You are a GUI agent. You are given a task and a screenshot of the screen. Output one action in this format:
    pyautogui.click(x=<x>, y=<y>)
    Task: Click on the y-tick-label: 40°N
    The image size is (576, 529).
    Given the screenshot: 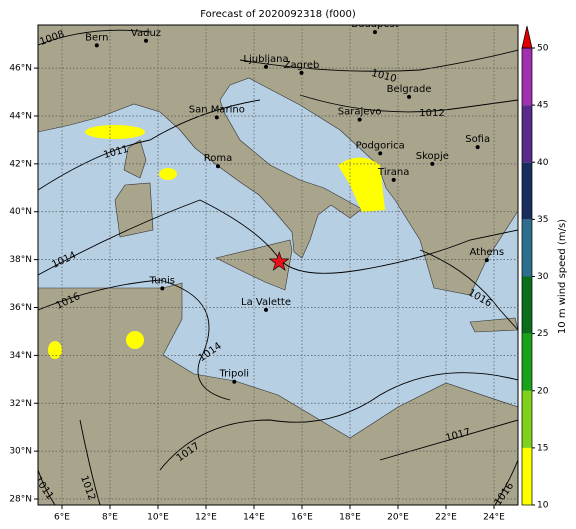 What is the action you would take?
    pyautogui.click(x=20, y=212)
    